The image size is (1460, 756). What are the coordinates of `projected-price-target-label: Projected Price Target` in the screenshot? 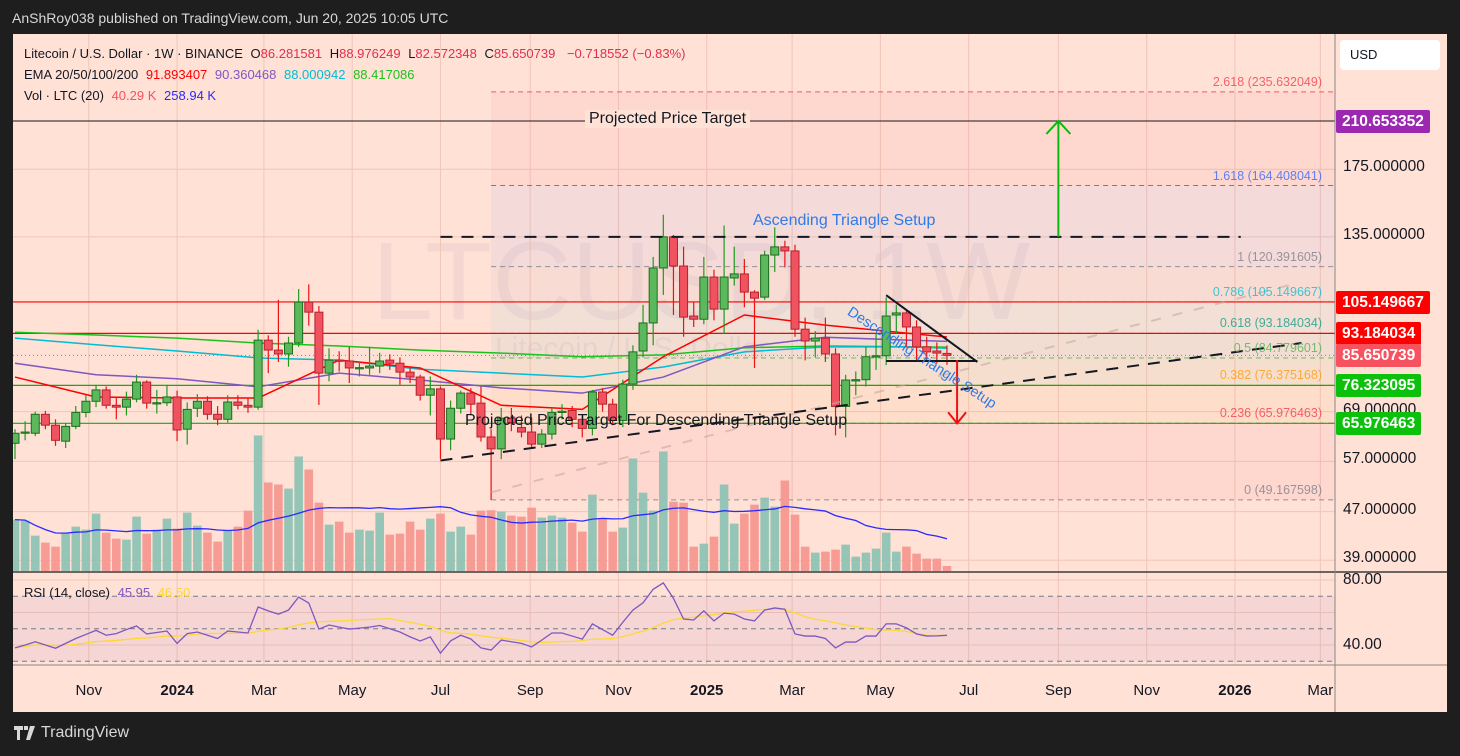 It's located at (668, 119).